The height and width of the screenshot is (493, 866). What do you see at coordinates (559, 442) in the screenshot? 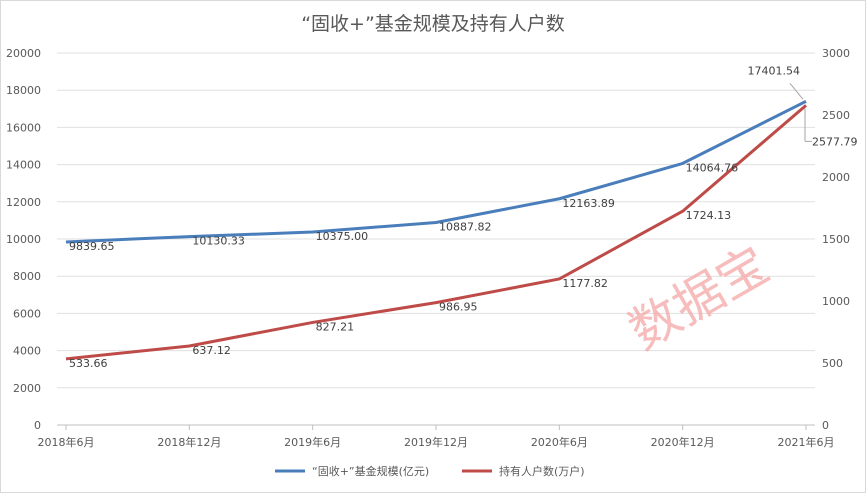
I see `x-axis-tick-label: 2020年6月` at bounding box center [559, 442].